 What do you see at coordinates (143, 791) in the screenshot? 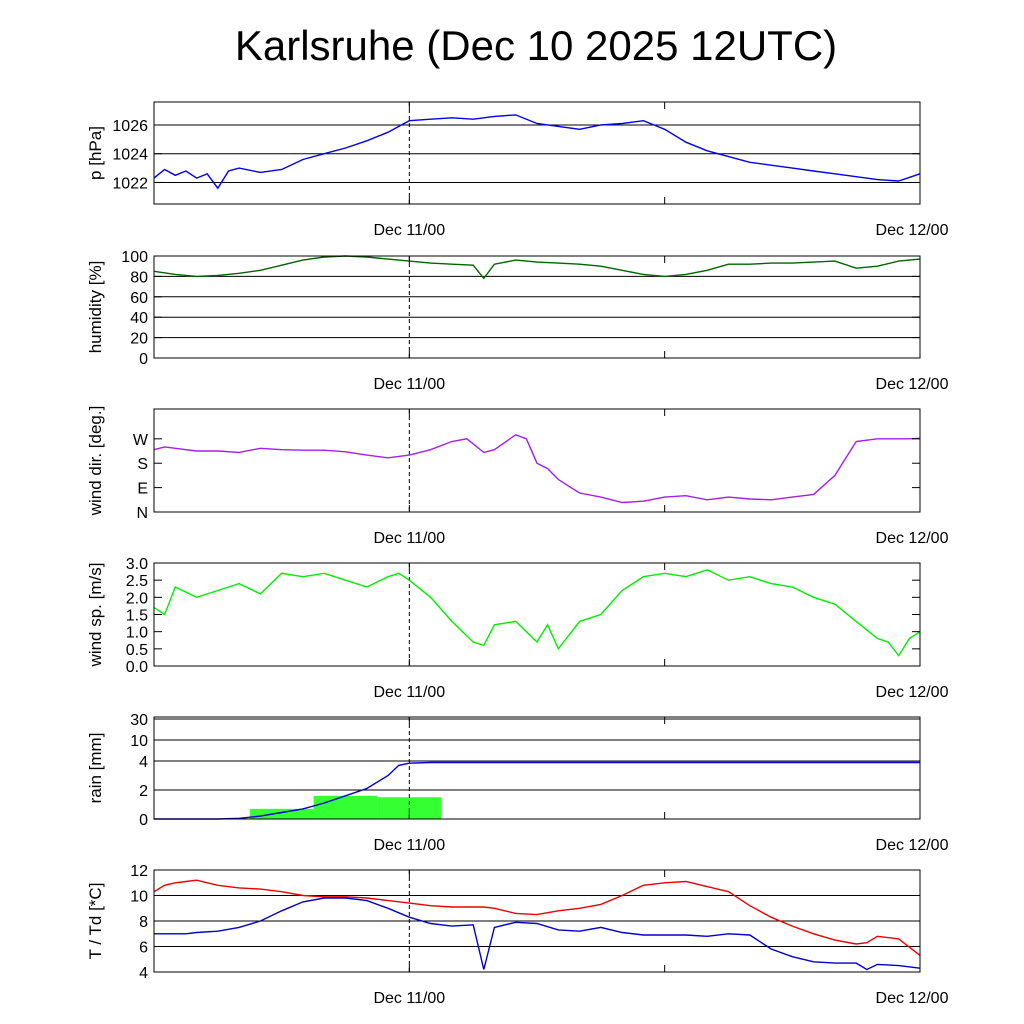
I see `ytick-label-4-1: 2` at bounding box center [143, 791].